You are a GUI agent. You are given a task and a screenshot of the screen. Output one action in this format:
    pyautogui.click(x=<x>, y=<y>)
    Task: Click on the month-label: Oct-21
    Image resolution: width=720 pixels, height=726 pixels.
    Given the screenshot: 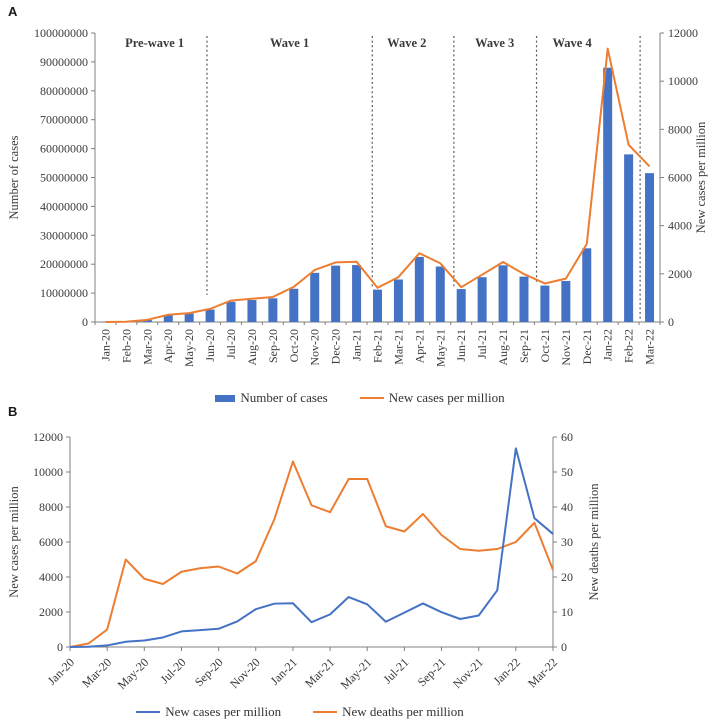 What is the action you would take?
    pyautogui.click(x=545, y=345)
    